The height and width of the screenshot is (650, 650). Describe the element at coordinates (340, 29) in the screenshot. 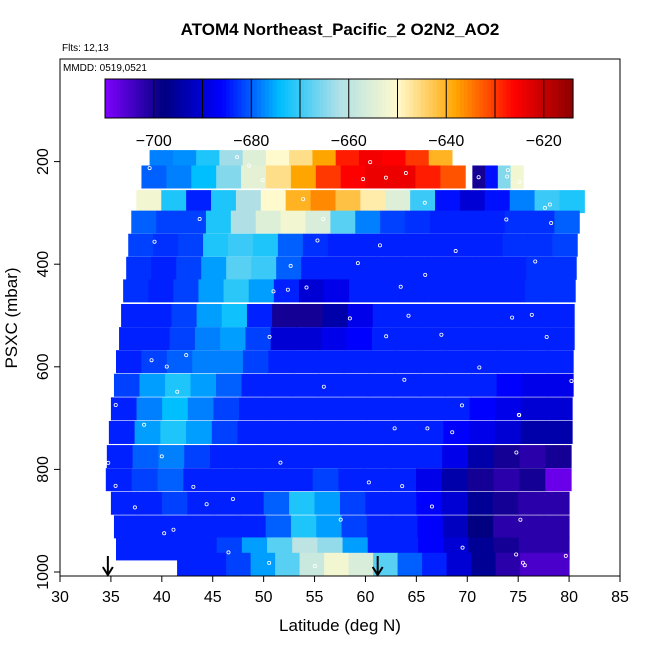

I see `chart-title: ATOM4 Northeast_Pacific_2 O2N2_AO2` at that location.